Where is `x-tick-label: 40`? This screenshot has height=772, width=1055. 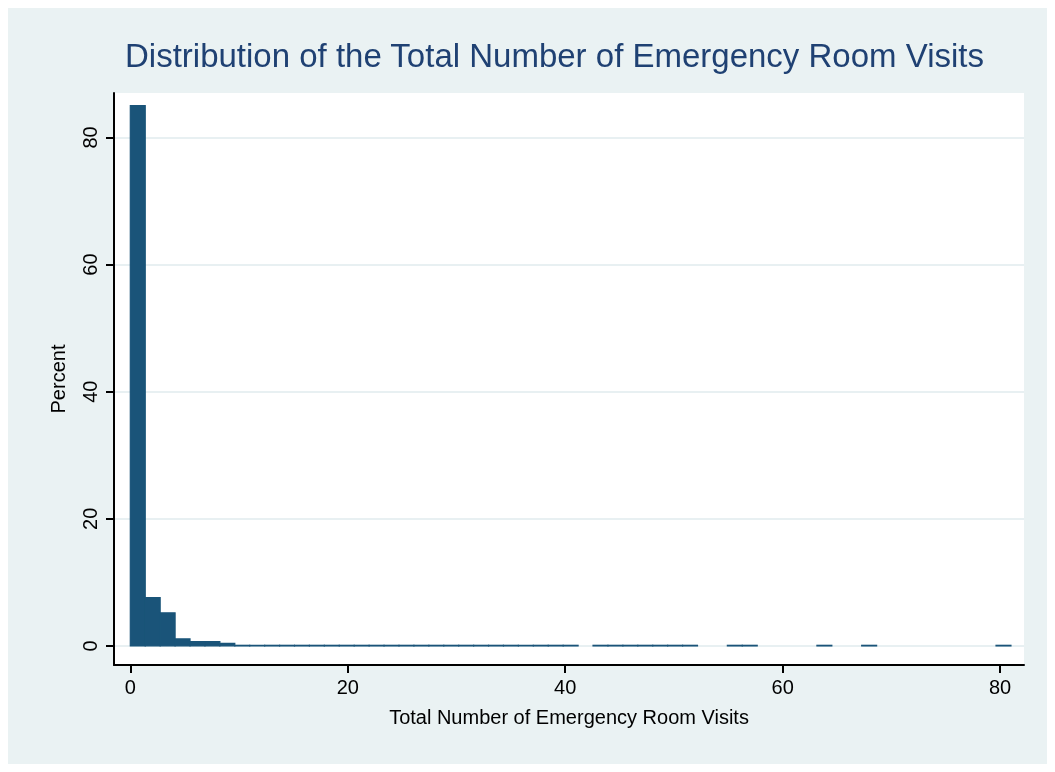
x-tick-label: 40 is located at coordinates (565, 687).